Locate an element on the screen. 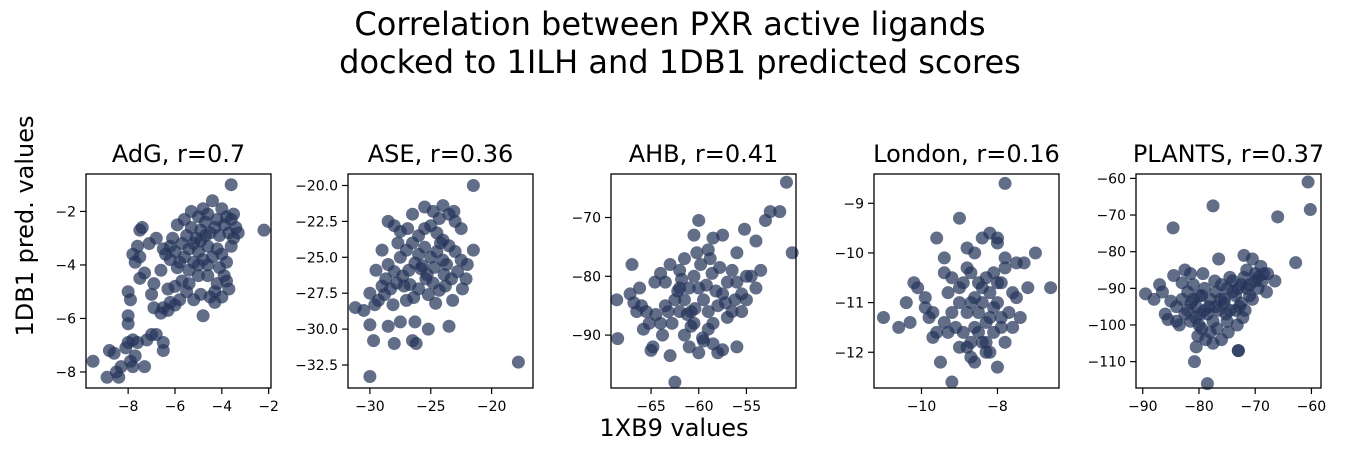  panel-4: London, r=0.16 −10 −8 −9 −10 −11 −12 is located at coordinates (946, 277).